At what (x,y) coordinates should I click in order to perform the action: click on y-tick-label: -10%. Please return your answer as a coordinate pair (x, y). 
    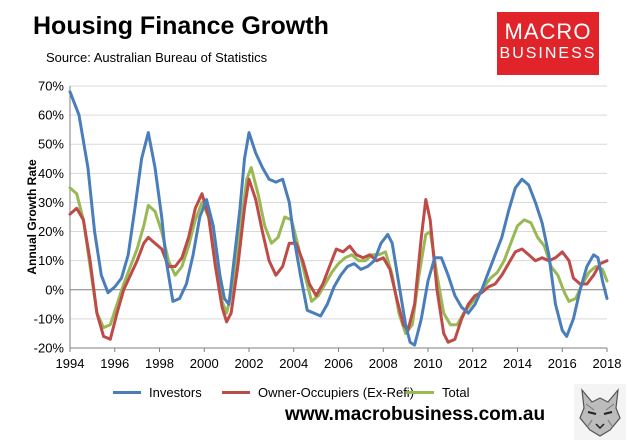
    Looking at the image, I should click on (49, 318).